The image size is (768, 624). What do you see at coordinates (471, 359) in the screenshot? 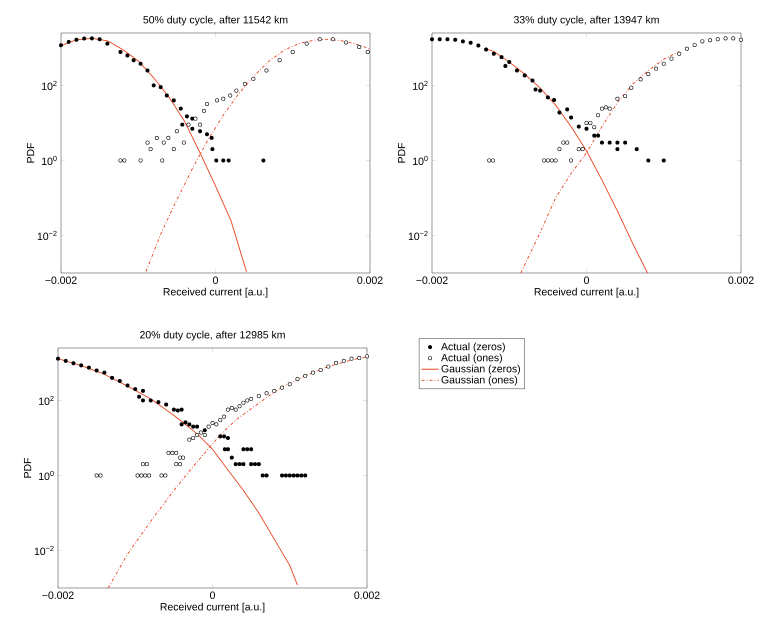
I see `legend-label: Actual (ones)` at bounding box center [471, 359].